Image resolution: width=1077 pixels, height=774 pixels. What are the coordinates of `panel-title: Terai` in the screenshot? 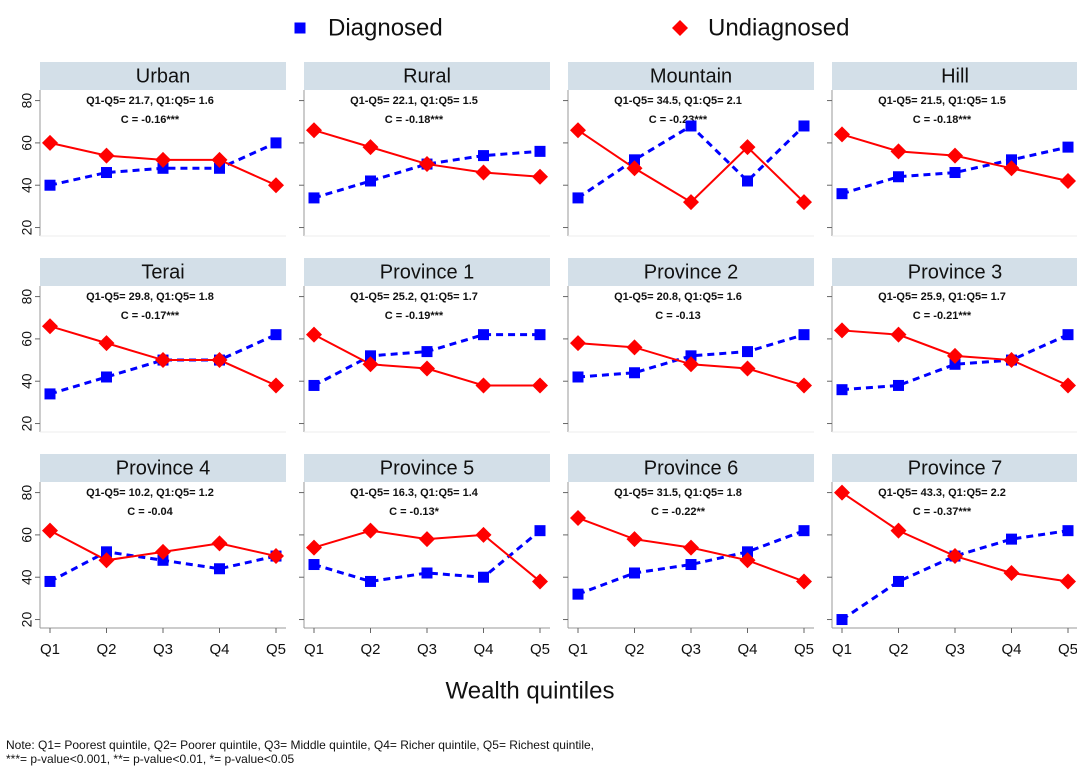 It's located at (162, 272).